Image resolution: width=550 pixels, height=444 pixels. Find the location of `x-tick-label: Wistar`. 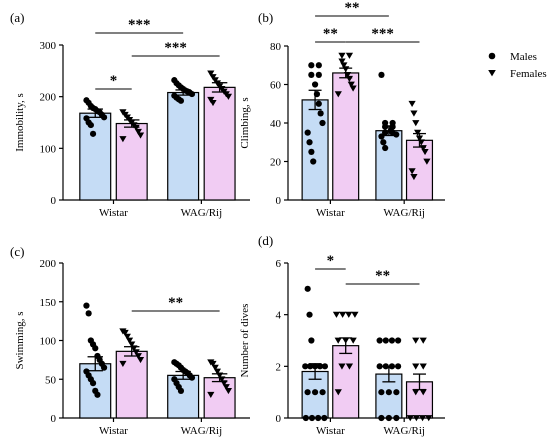

x-tick-label: Wistar is located at coordinates (113, 213).